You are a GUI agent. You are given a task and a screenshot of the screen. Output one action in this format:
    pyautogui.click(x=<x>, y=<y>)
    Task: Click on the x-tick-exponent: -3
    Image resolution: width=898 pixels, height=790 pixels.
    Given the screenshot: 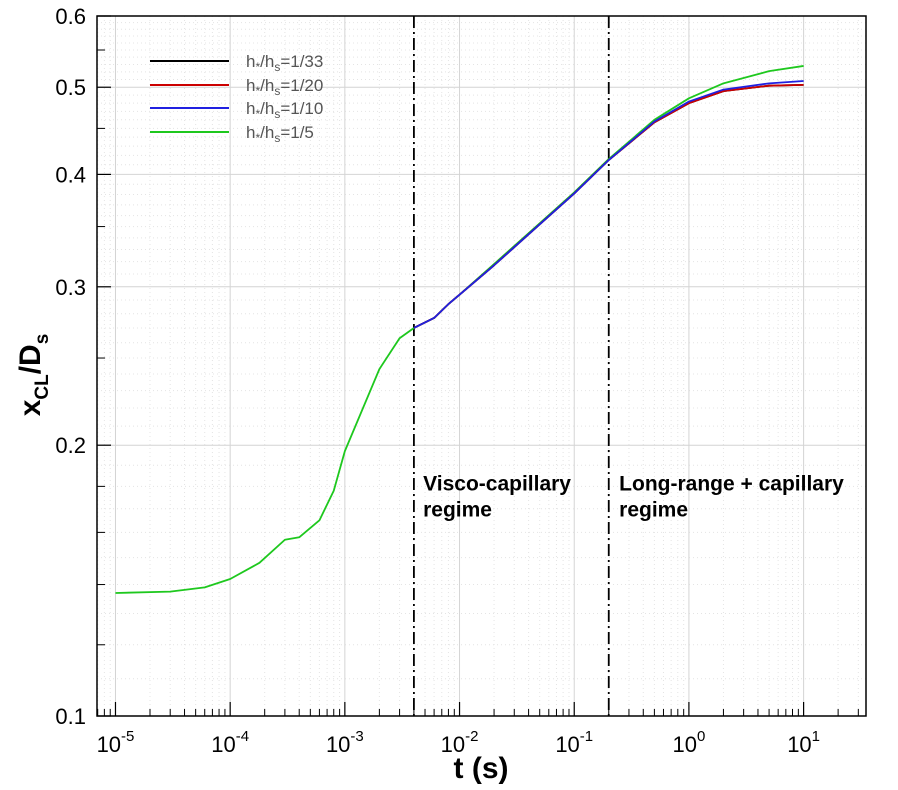 What is the action you would take?
    pyautogui.click(x=356, y=736)
    